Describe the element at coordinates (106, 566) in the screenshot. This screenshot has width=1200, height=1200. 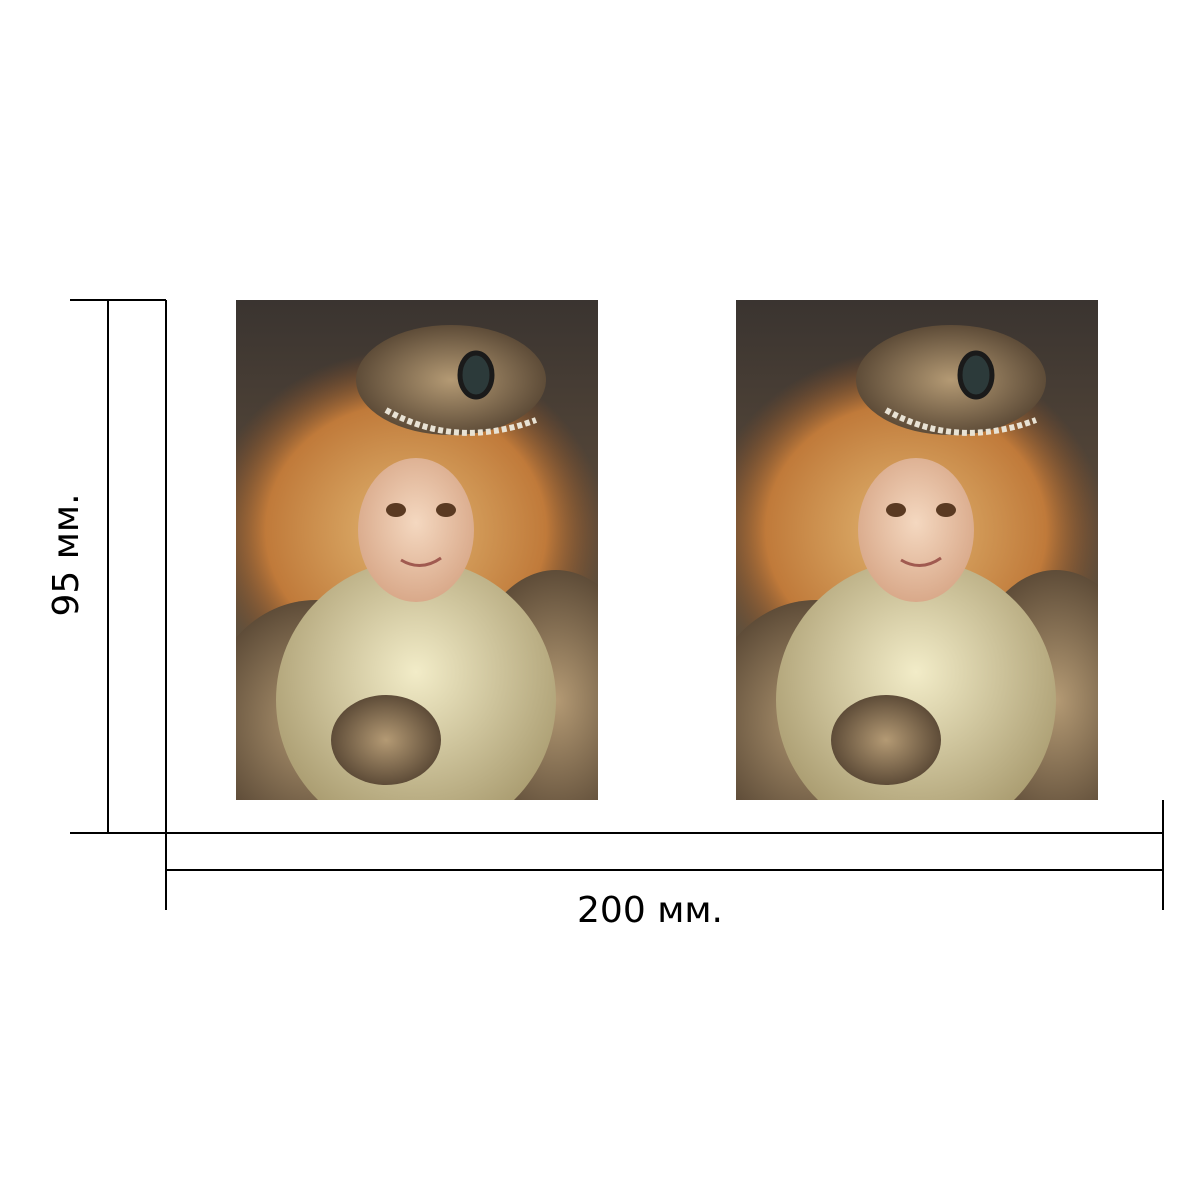
I see `height-dimension: 95 мм.` at that location.